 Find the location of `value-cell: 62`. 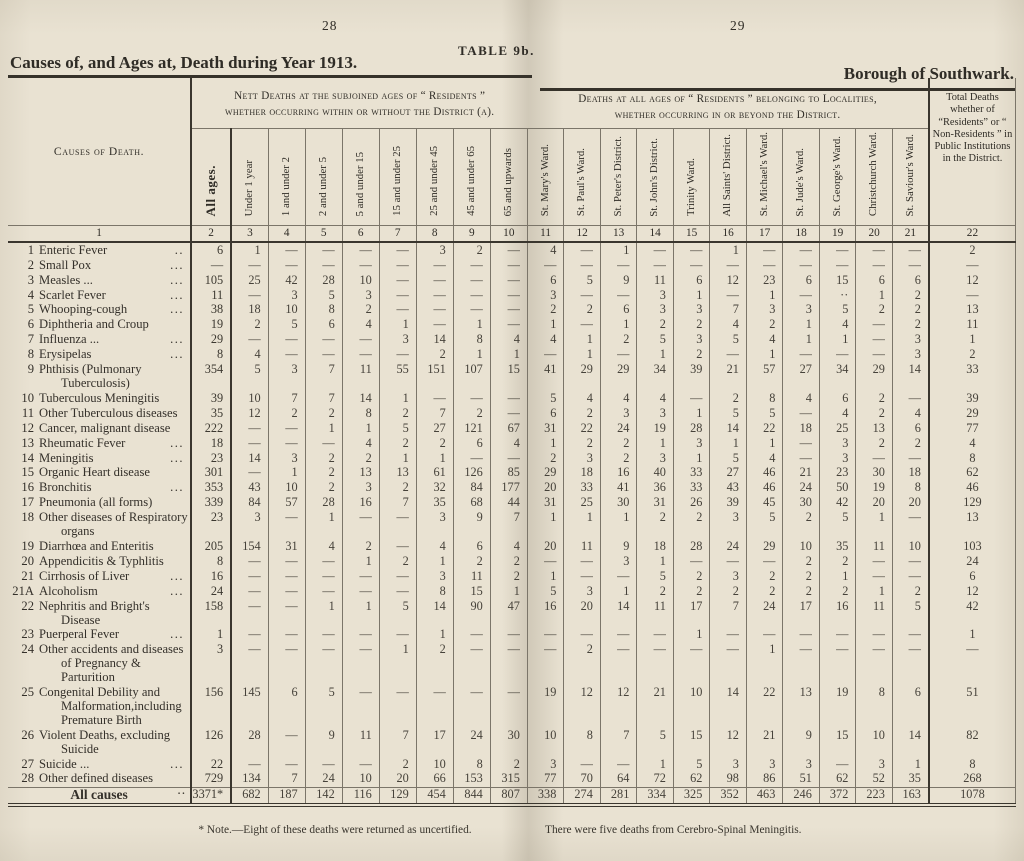

value-cell: 62 is located at coordinates (971, 473).